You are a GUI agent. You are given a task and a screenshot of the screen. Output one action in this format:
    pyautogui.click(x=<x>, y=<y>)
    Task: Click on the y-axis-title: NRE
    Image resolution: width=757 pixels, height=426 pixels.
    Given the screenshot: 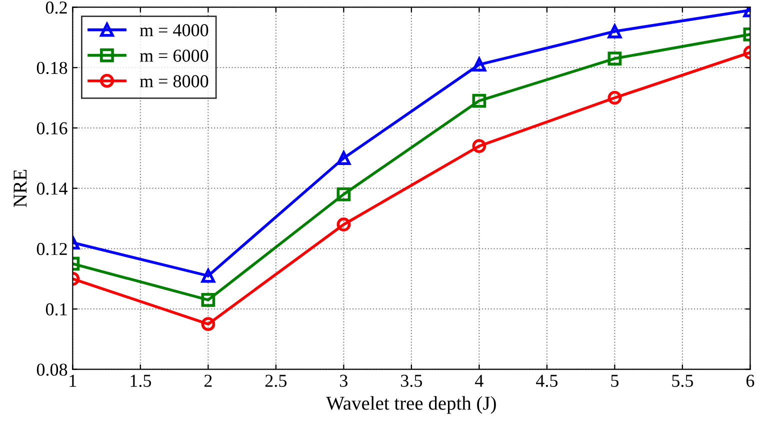 What is the action you would take?
    pyautogui.click(x=20, y=189)
    